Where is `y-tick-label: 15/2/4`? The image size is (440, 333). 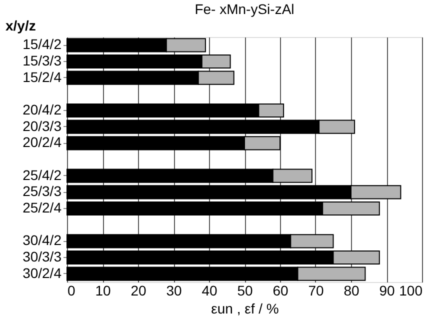
y-tick-label: 15/2/4 is located at coordinates (42, 76).